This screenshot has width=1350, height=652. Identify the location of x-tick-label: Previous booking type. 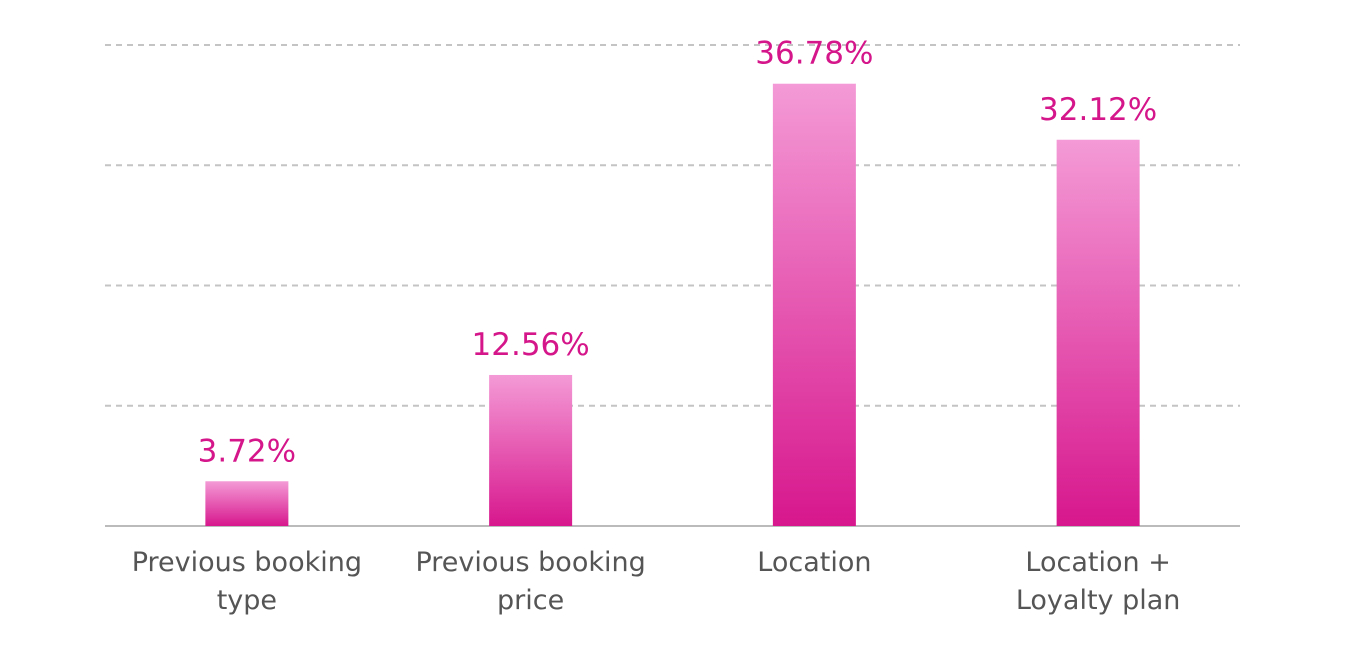
(246, 581).